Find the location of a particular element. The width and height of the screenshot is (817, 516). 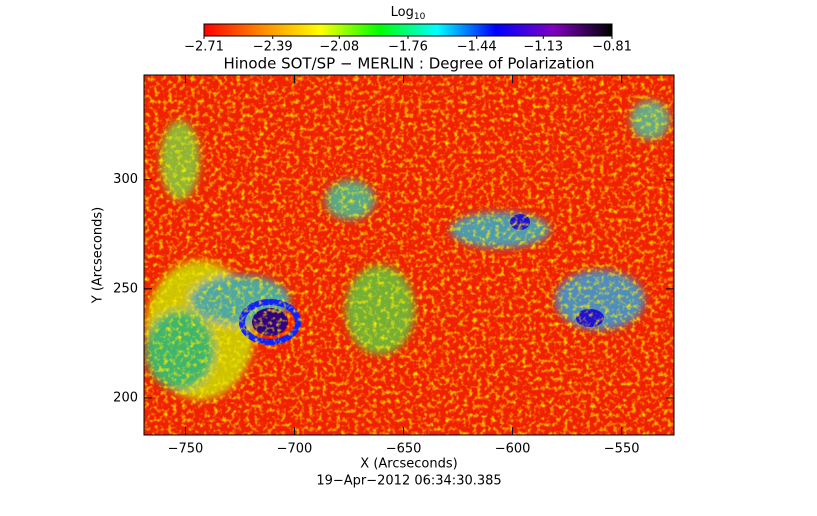

y-tick-label: 300 is located at coordinates (125, 179).